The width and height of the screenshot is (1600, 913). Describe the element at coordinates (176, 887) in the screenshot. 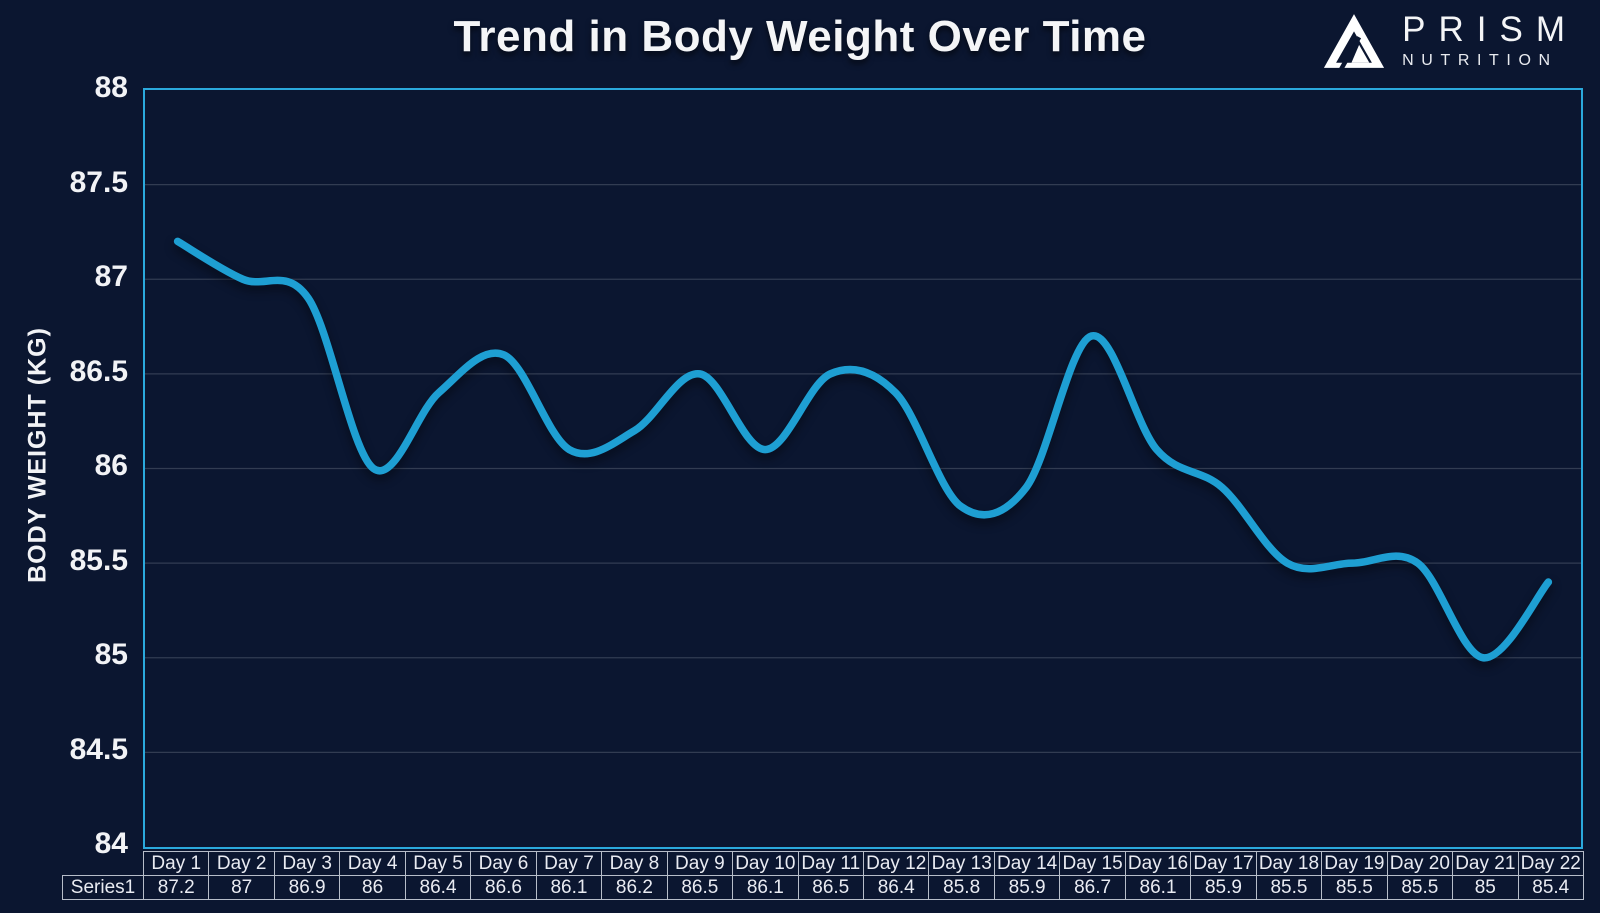

I see `value-cell: 87.2` at that location.